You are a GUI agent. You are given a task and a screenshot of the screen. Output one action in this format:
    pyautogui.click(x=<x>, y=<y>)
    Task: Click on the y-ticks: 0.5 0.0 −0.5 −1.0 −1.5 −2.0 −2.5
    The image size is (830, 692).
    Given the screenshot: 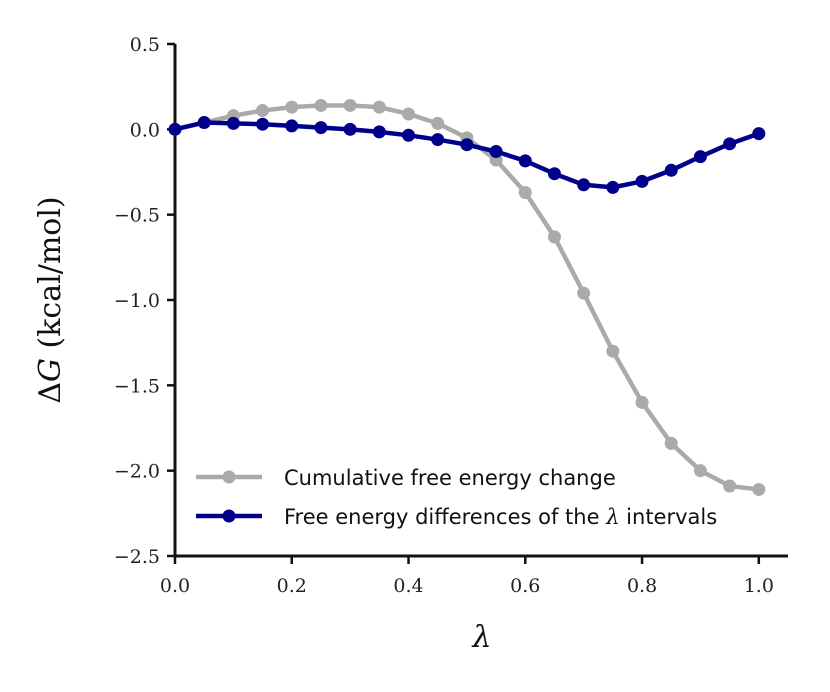 What is the action you would take?
    pyautogui.click(x=144, y=301)
    